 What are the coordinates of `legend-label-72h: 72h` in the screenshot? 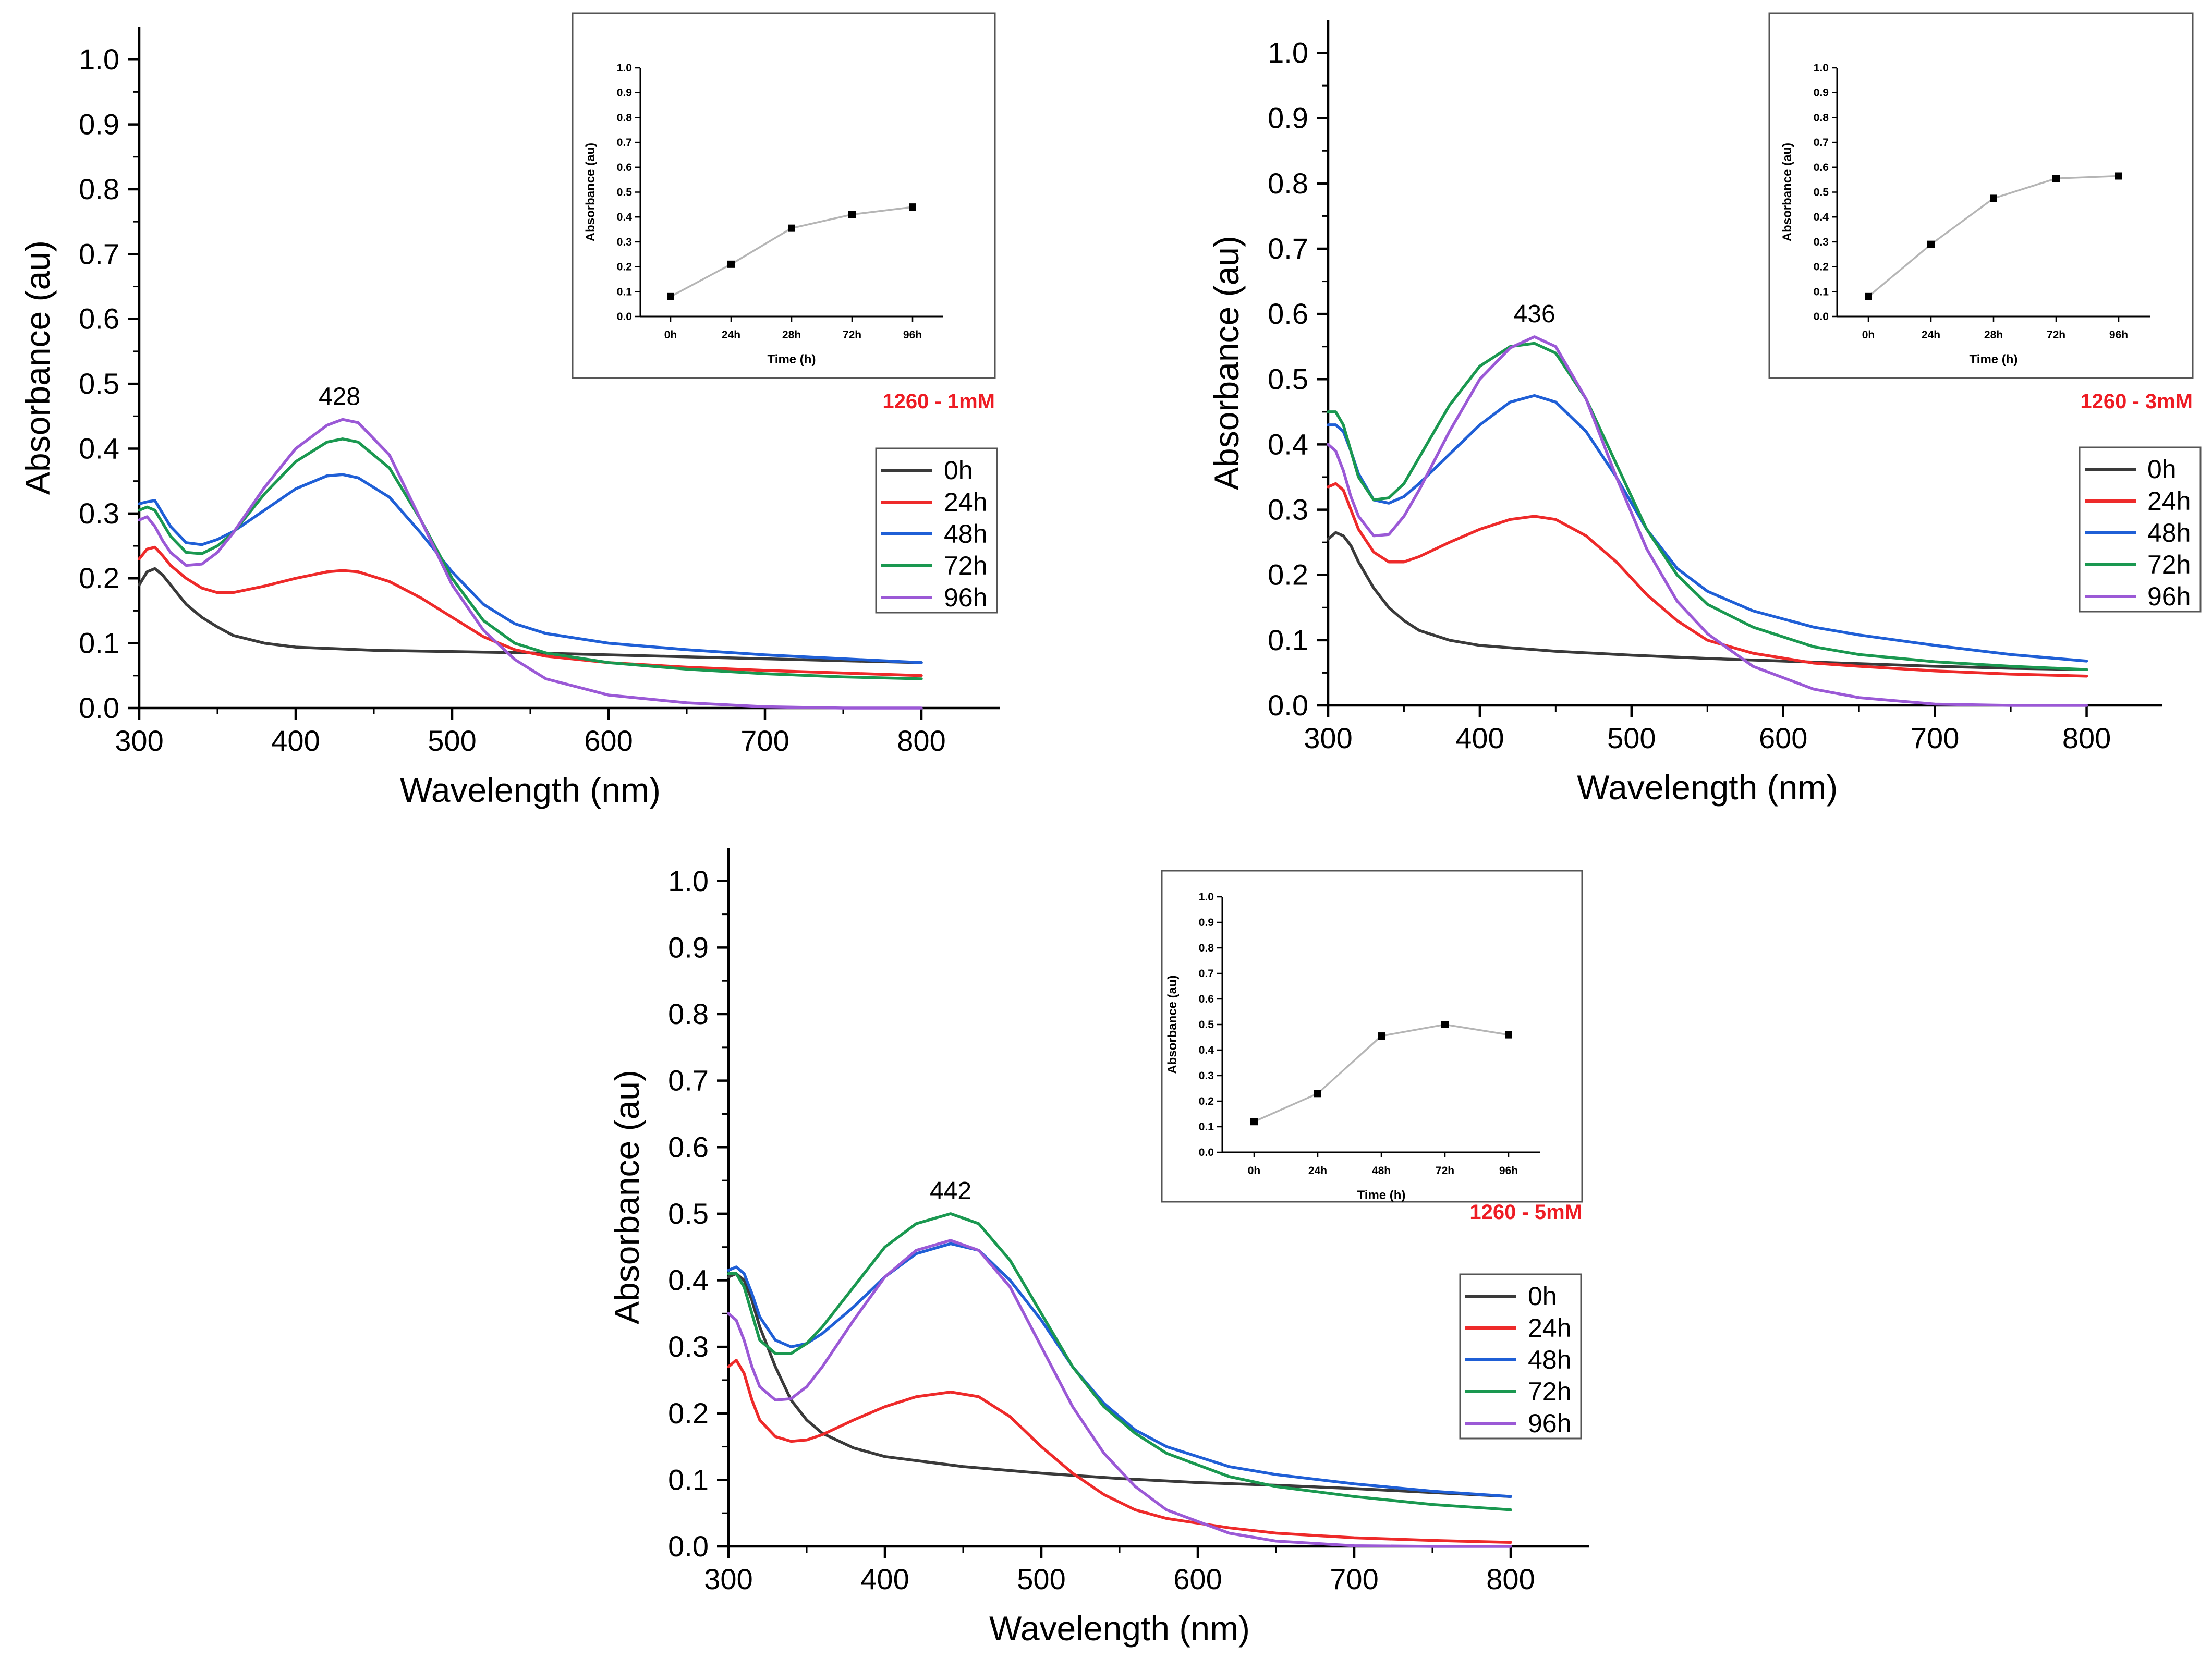 It's located at (965, 565).